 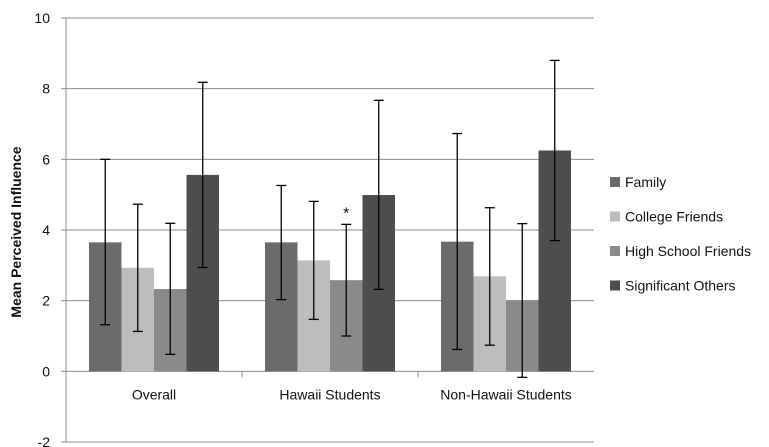 What do you see at coordinates (674, 217) in the screenshot?
I see `legend-label: College Friends` at bounding box center [674, 217].